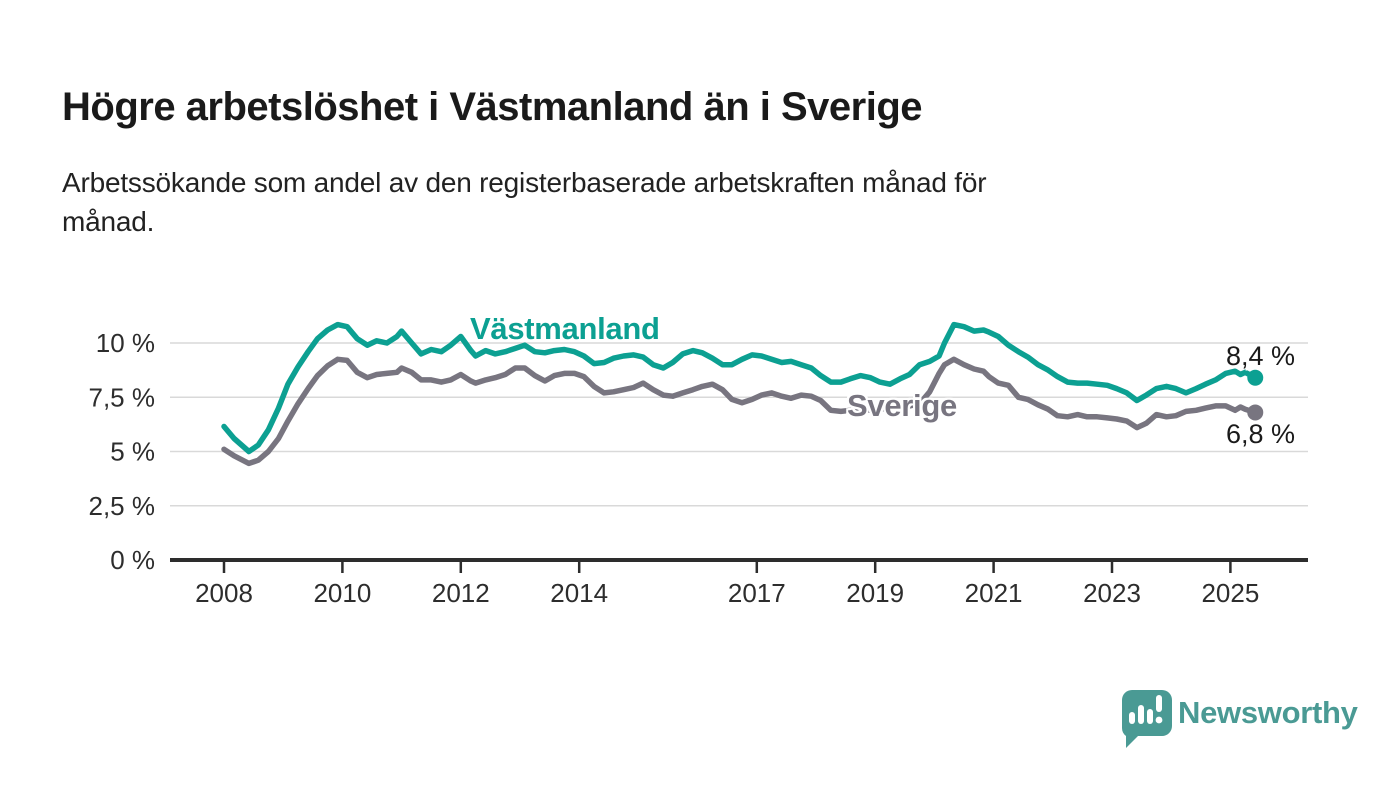 Image resolution: width=1400 pixels, height=794 pixels. I want to click on y-tick-label-10: 10 %, so click(125, 343).